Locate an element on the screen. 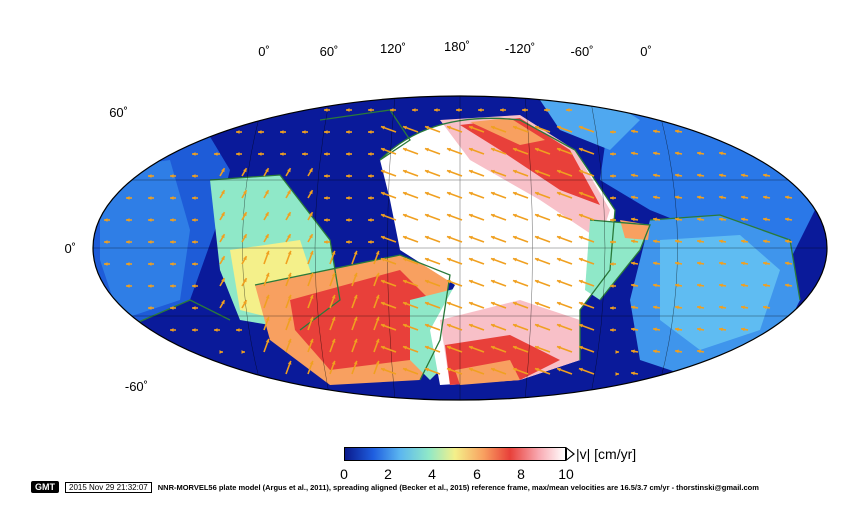 The image size is (860, 531). lon-label: 180˚ is located at coordinates (457, 46).